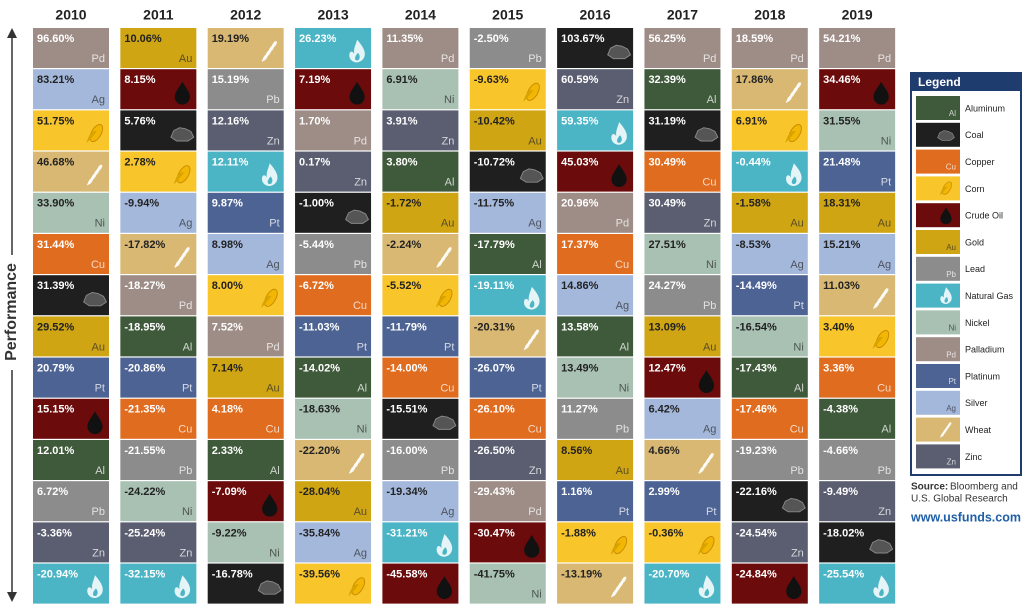  What do you see at coordinates (245, 15) in the screenshot?
I see `year-header: 2012` at bounding box center [245, 15].